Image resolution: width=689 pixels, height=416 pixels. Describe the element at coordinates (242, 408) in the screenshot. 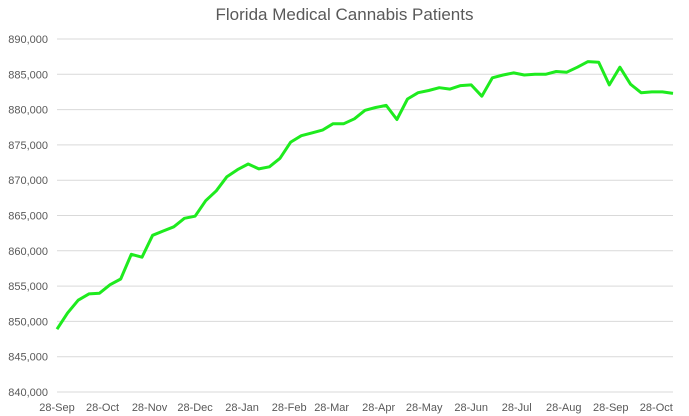

I see `x-tick-label: 28-Jan` at that location.